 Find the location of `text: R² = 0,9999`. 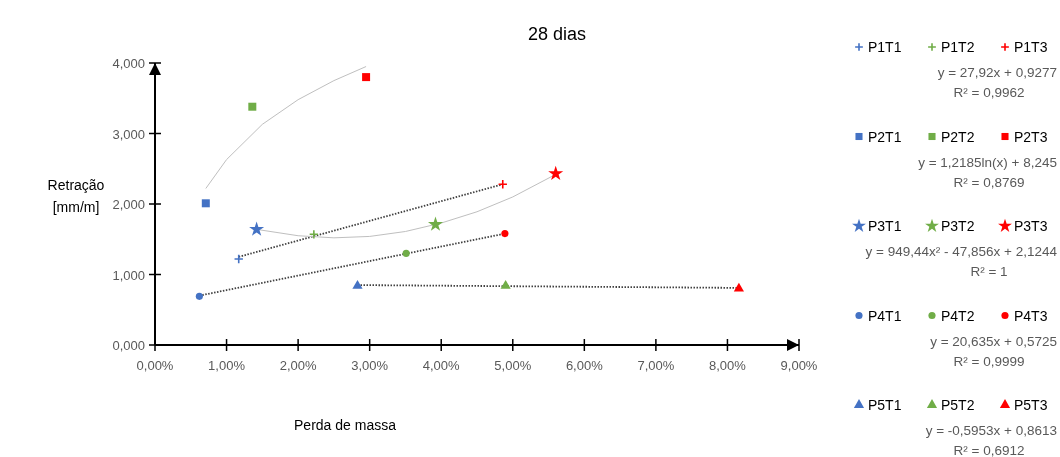

text: R² = 0,9999 is located at coordinates (989, 361).